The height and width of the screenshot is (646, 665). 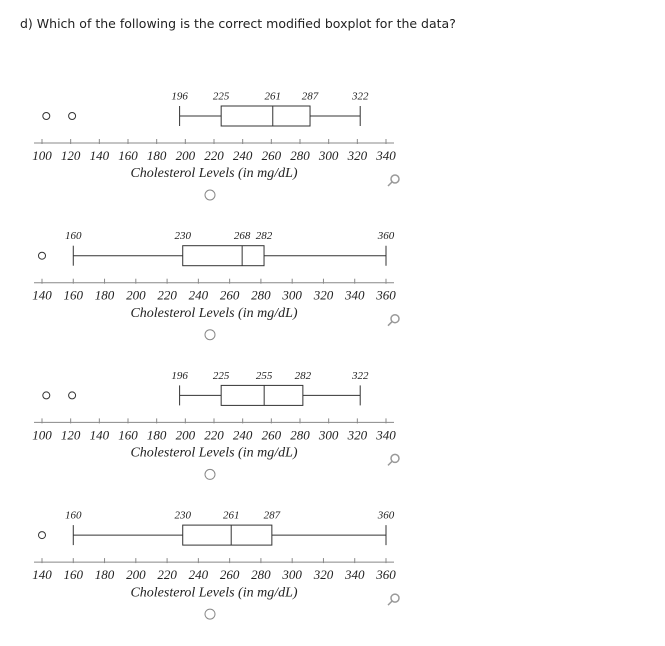 What do you see at coordinates (242, 236) in the screenshot?
I see `value-label: 268` at bounding box center [242, 236].